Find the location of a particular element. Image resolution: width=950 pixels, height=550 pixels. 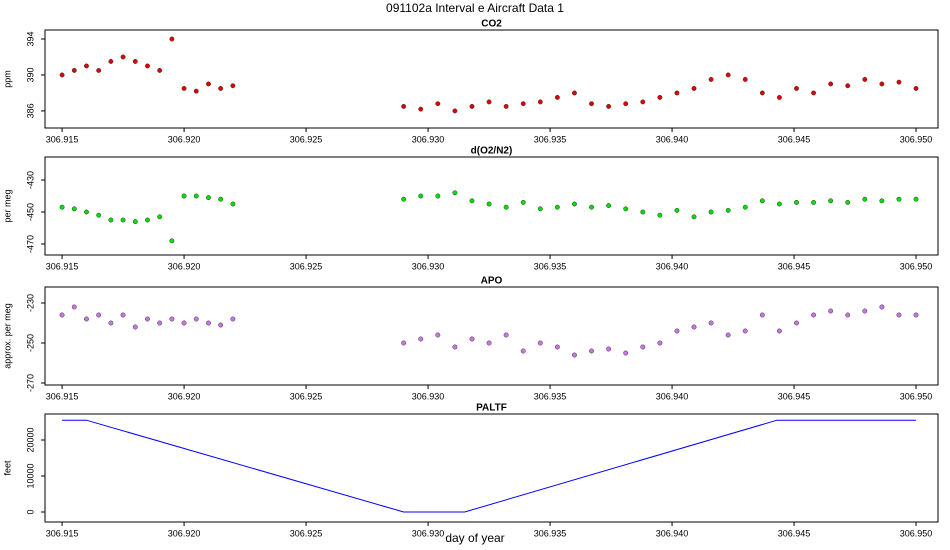

x-tick-label: 306.935 is located at coordinates (550, 396).